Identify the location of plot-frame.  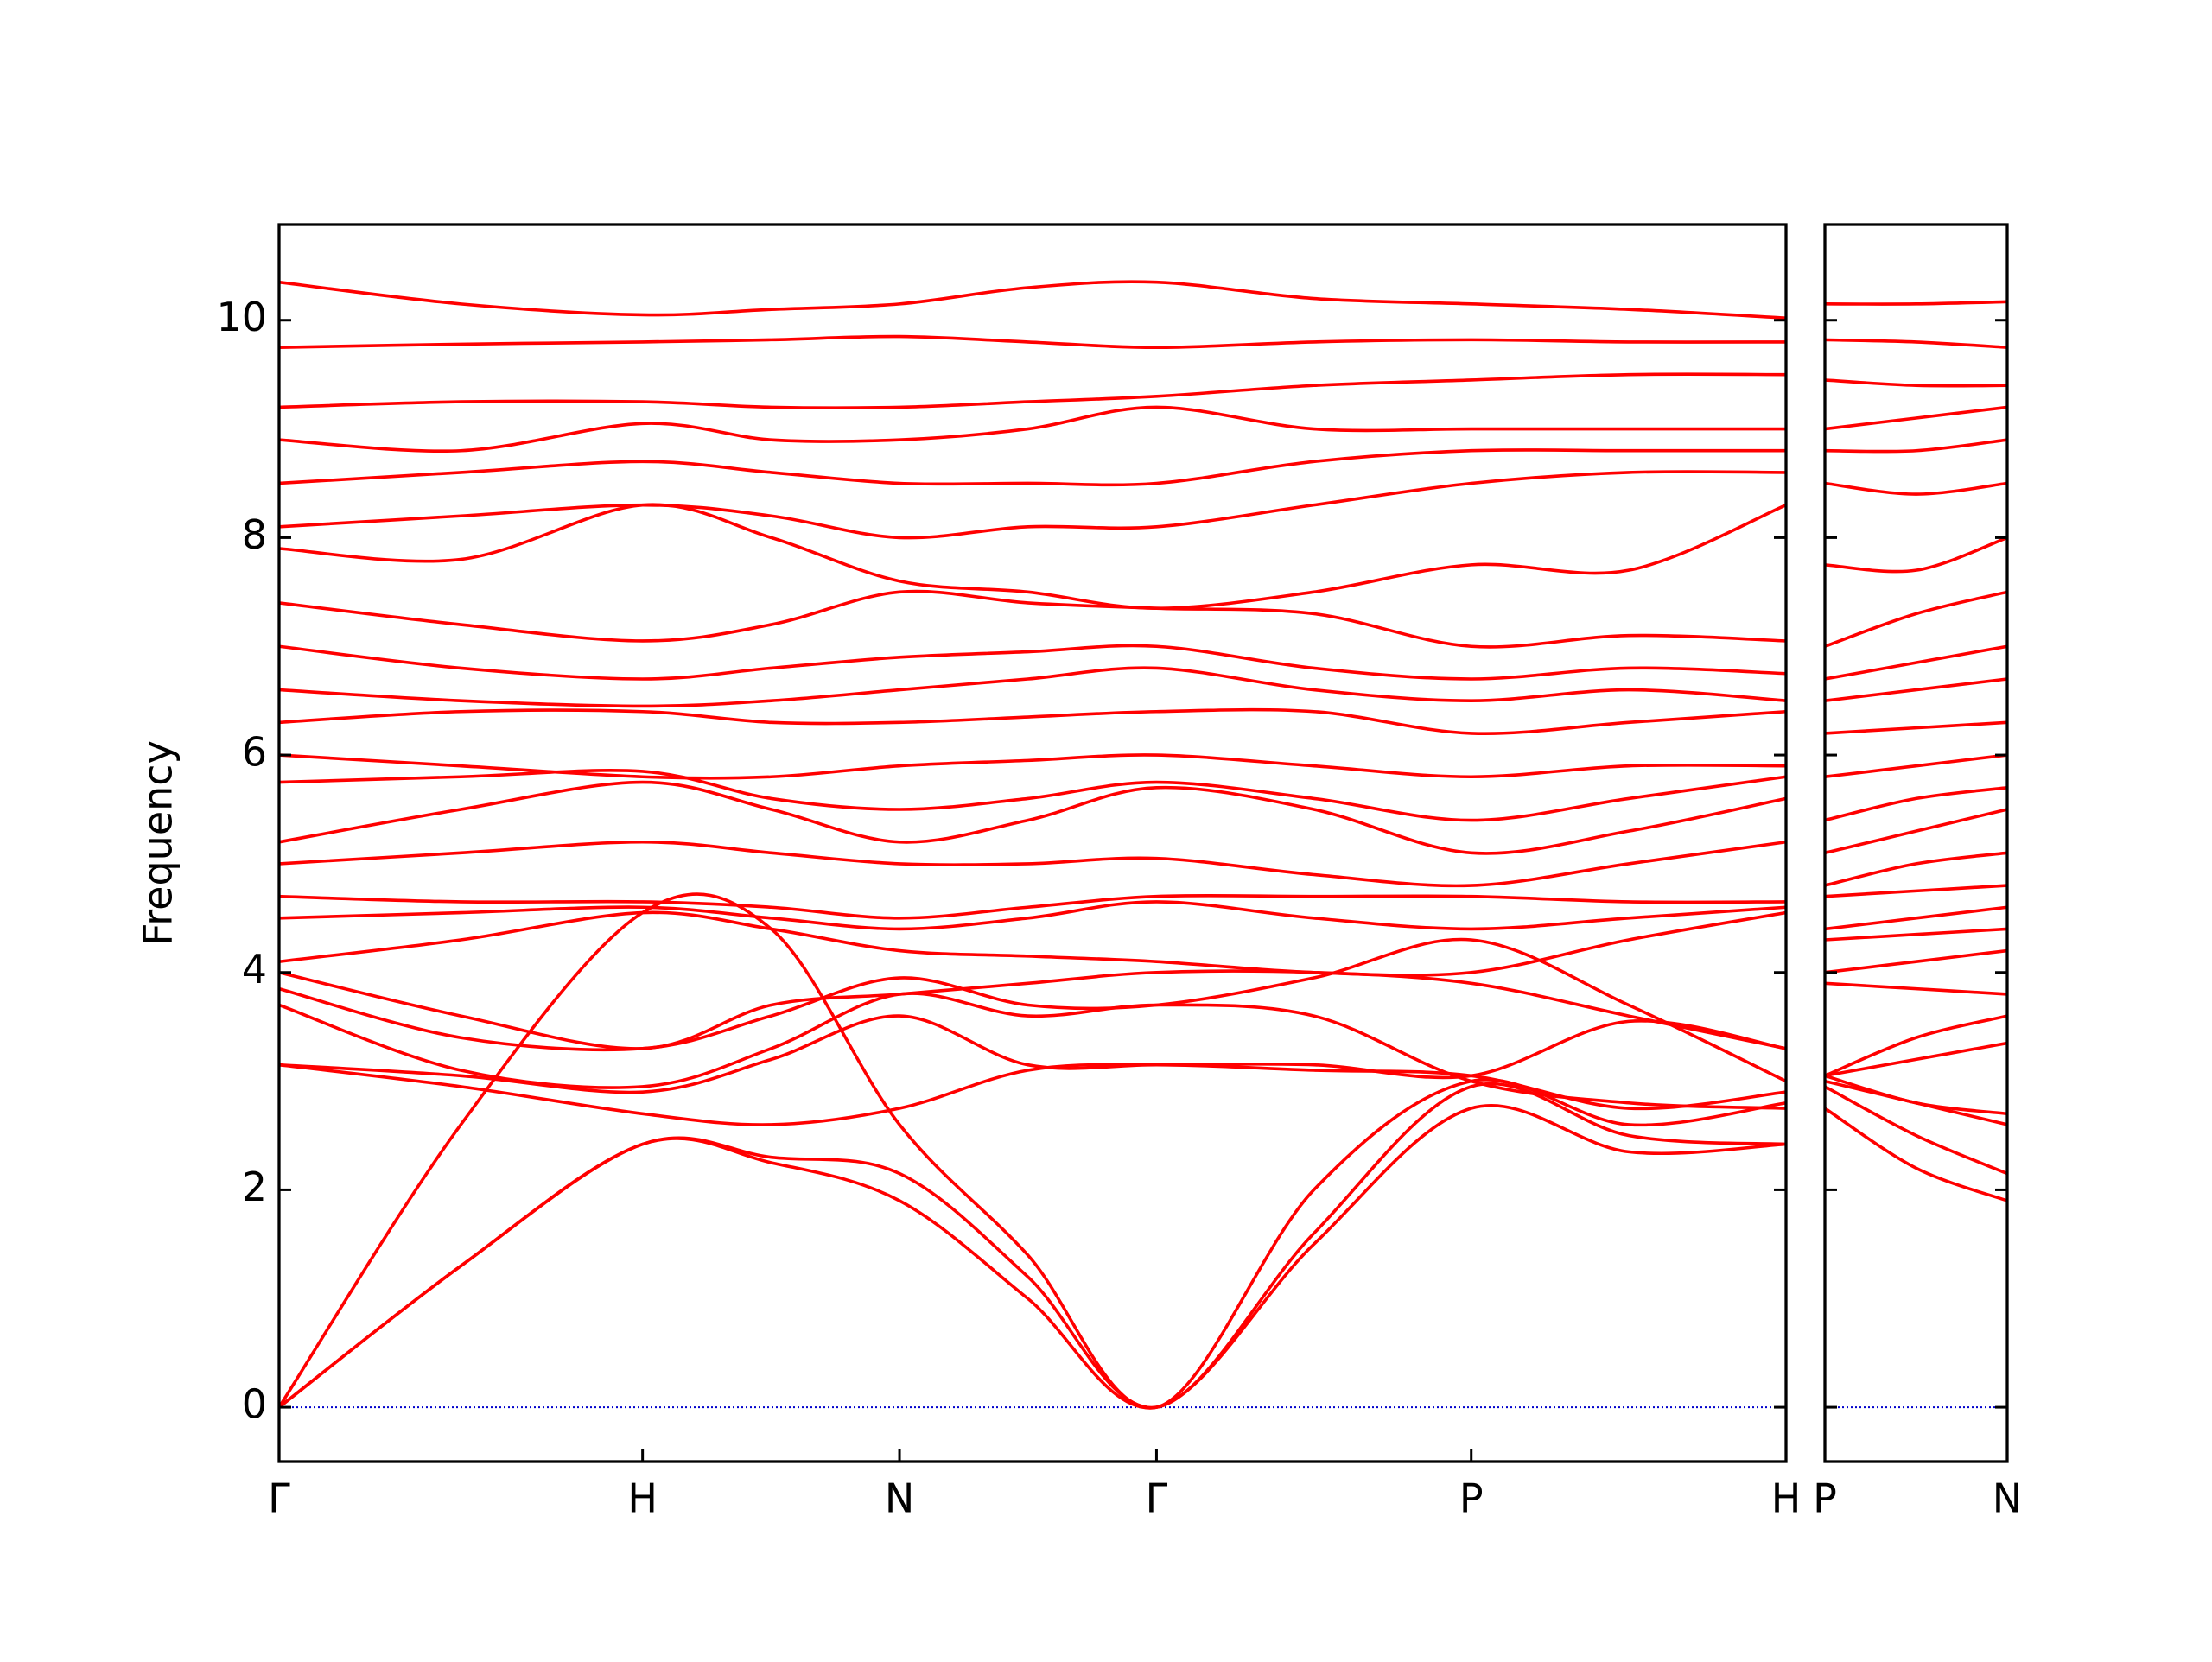
(1916, 843).